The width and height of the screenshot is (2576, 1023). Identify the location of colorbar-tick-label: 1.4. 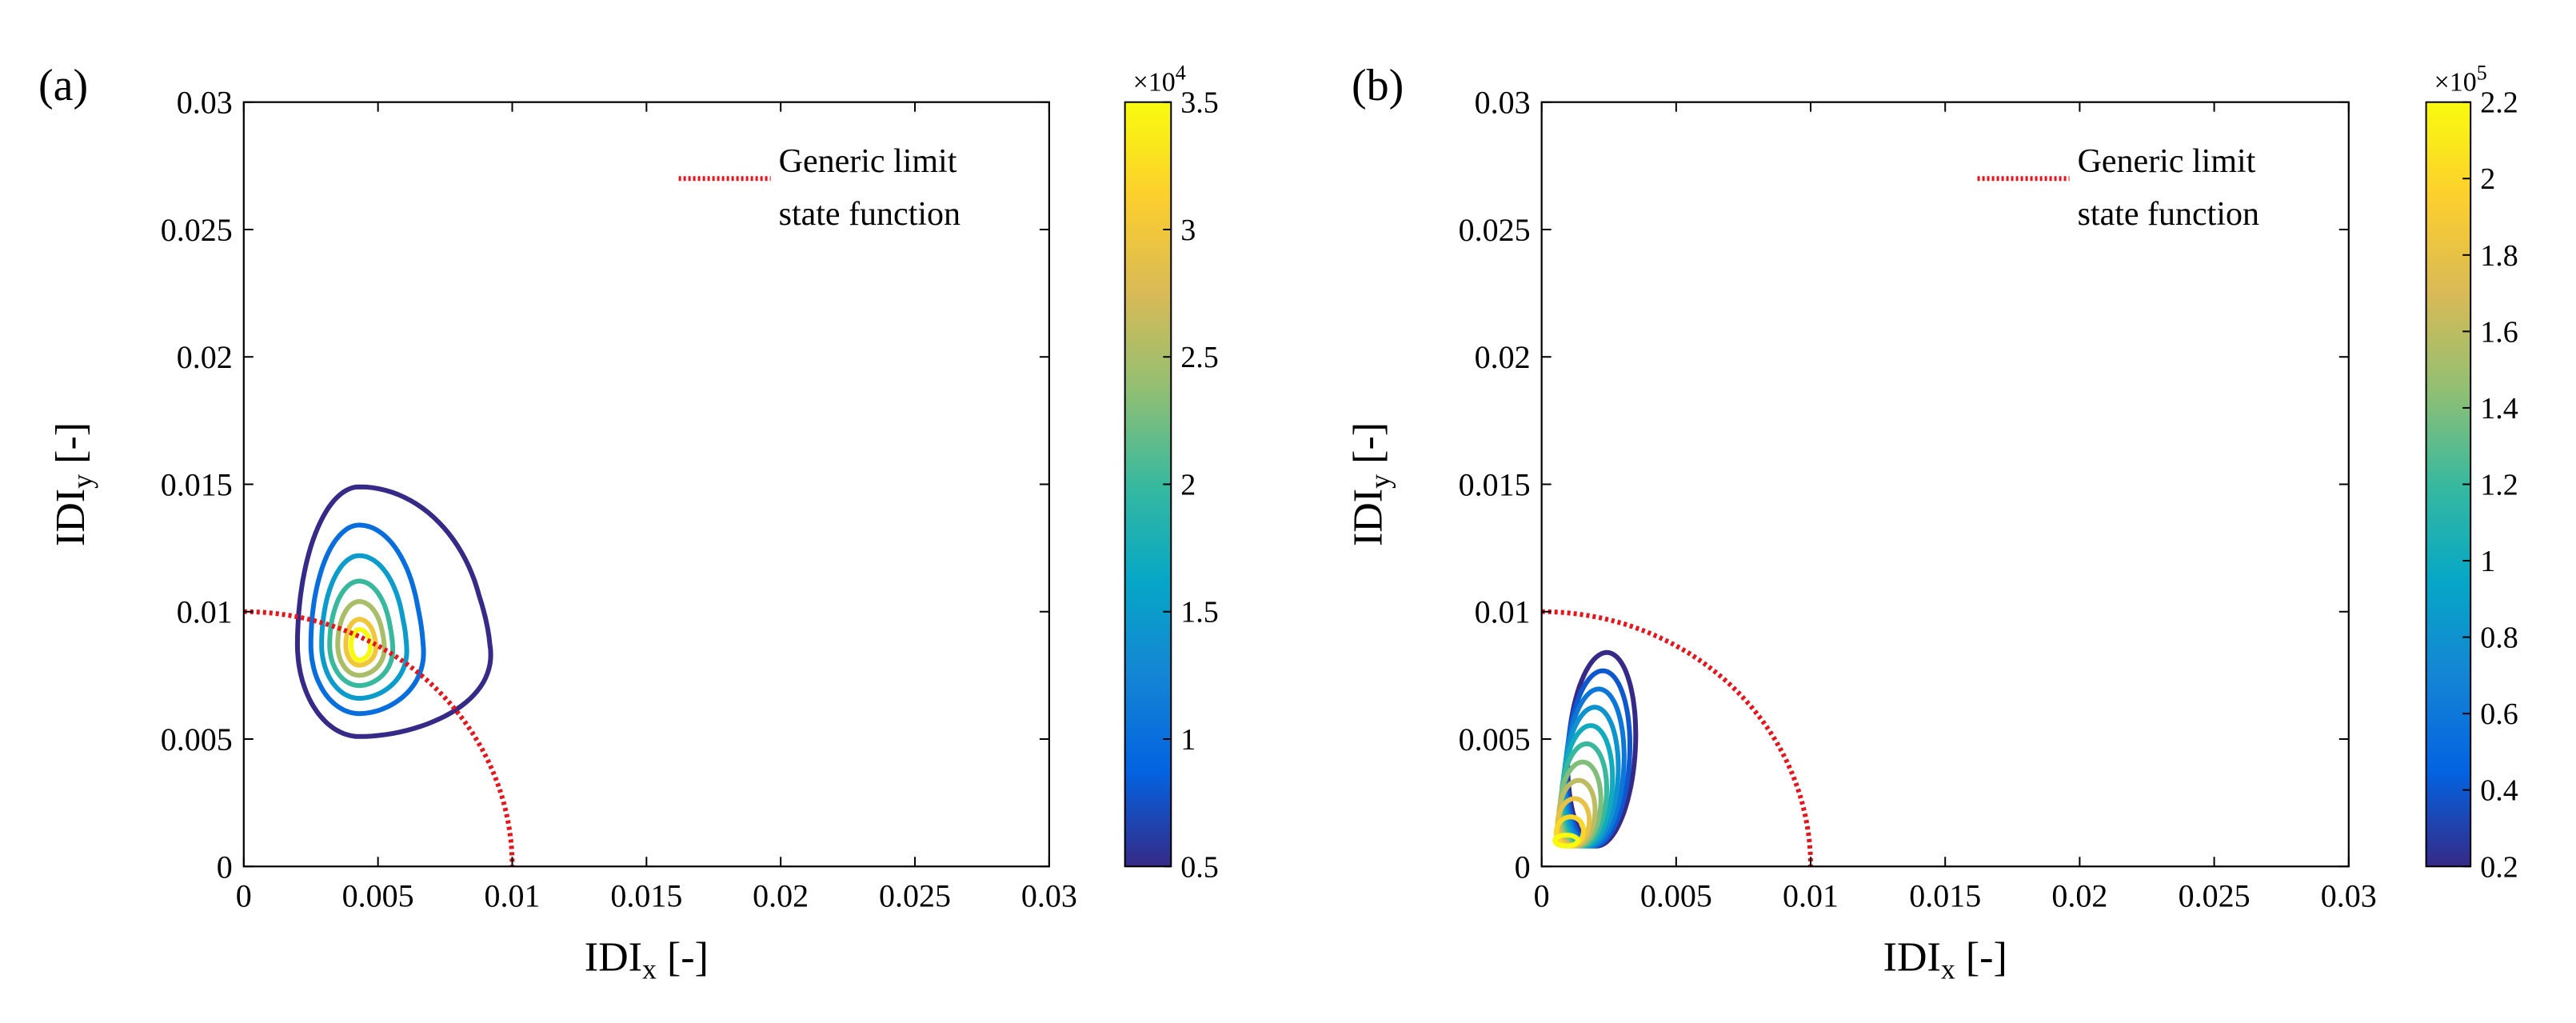
(2499, 409).